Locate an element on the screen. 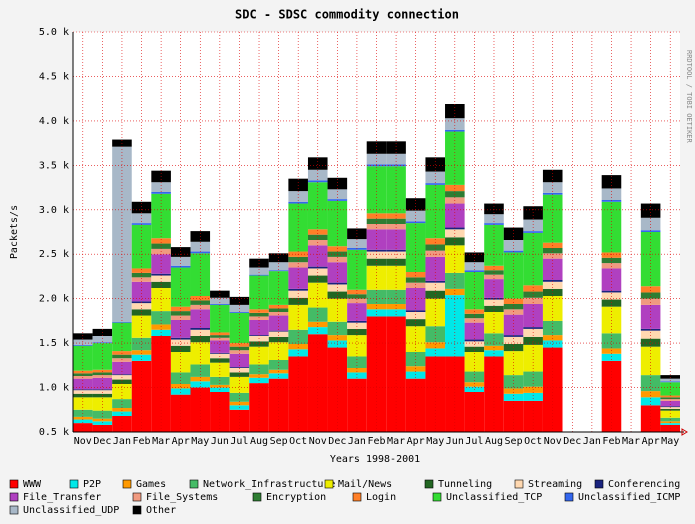  x-tick-label: May is located at coordinates (200, 441).